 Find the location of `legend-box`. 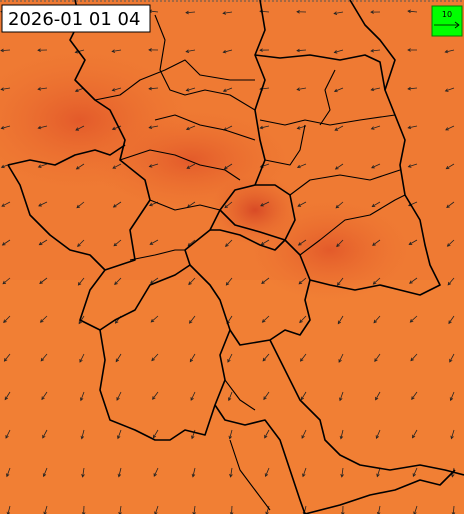

legend-box is located at coordinates (447, 21).